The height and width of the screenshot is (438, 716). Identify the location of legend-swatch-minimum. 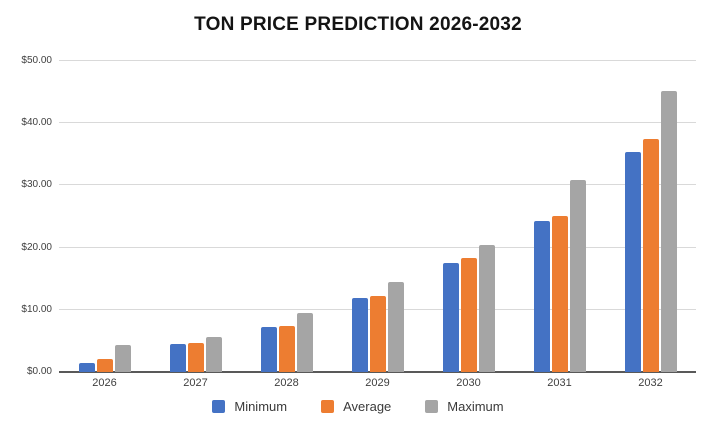
(219, 406).